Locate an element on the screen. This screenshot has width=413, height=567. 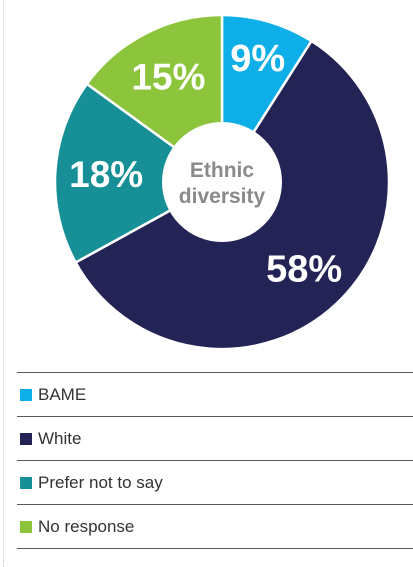
slice-prefer-not-to-say is located at coordinates (138, 173).